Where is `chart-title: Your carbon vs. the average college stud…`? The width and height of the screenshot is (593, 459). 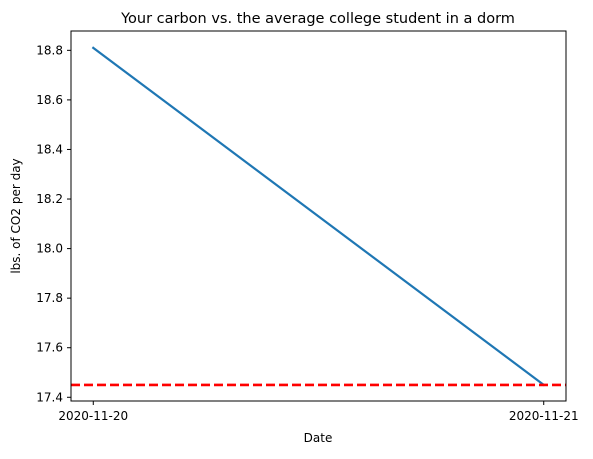
chart-title: Your carbon vs. the average college stud… is located at coordinates (317, 19).